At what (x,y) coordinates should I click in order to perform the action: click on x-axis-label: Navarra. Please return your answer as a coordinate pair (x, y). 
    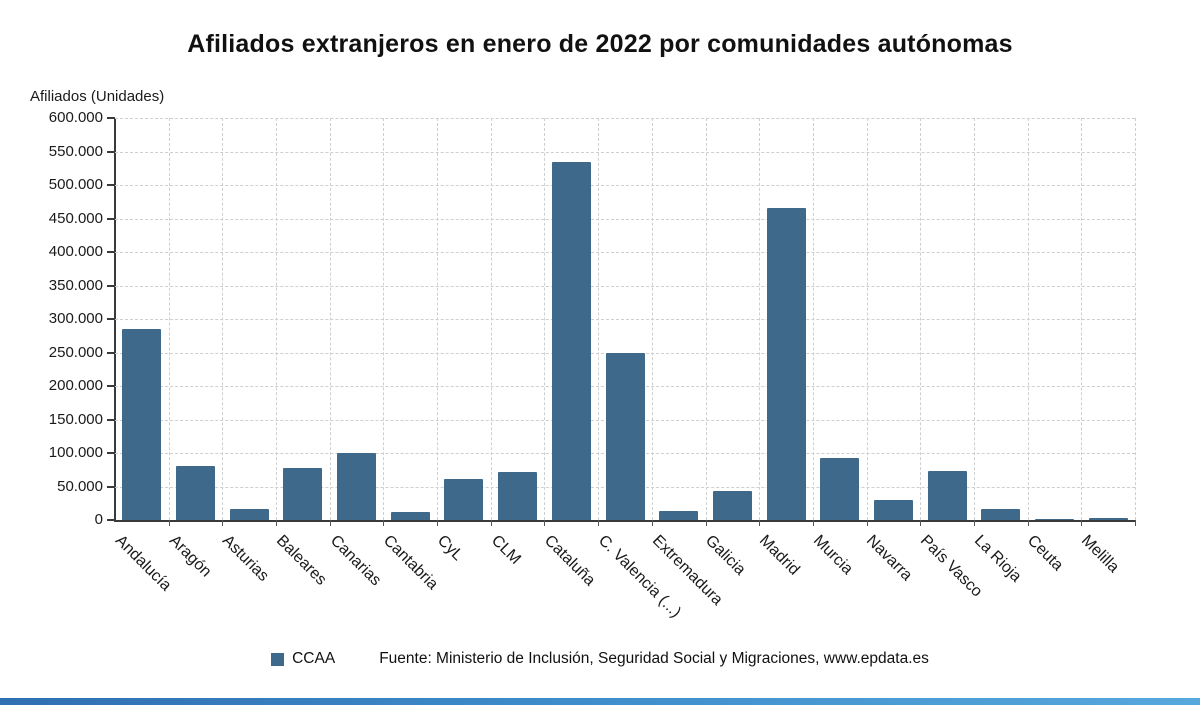
    Looking at the image, I should click on (889, 558).